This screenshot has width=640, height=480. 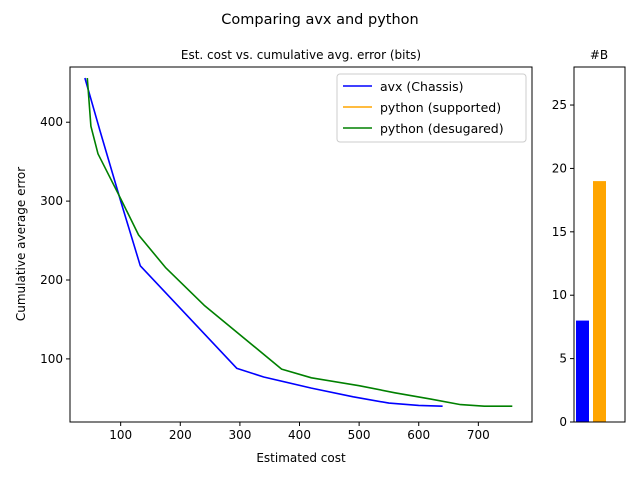 What do you see at coordinates (359, 435) in the screenshot?
I see `x-tick-label: 500` at bounding box center [359, 435].